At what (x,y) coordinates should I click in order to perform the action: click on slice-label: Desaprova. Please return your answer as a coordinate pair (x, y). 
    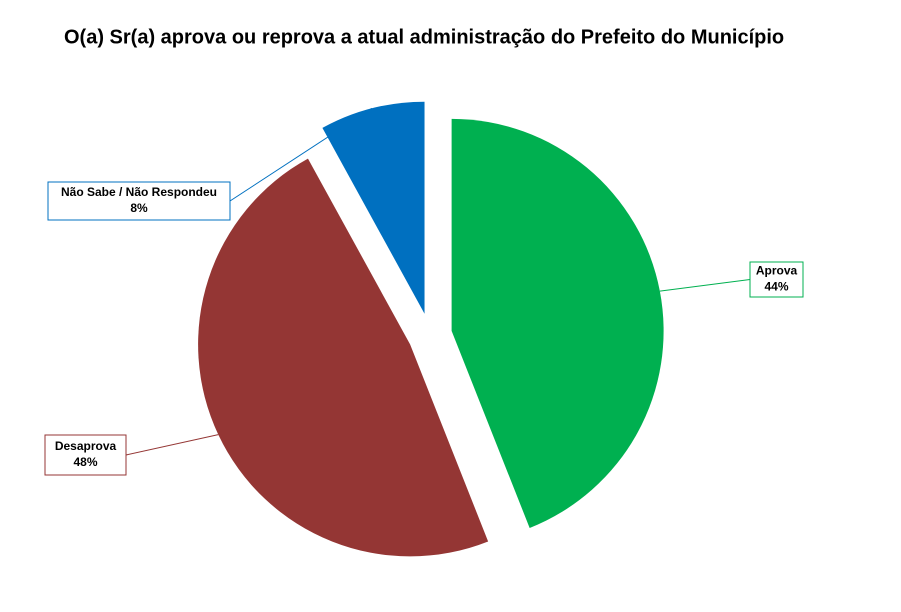
    Looking at the image, I should click on (86, 446).